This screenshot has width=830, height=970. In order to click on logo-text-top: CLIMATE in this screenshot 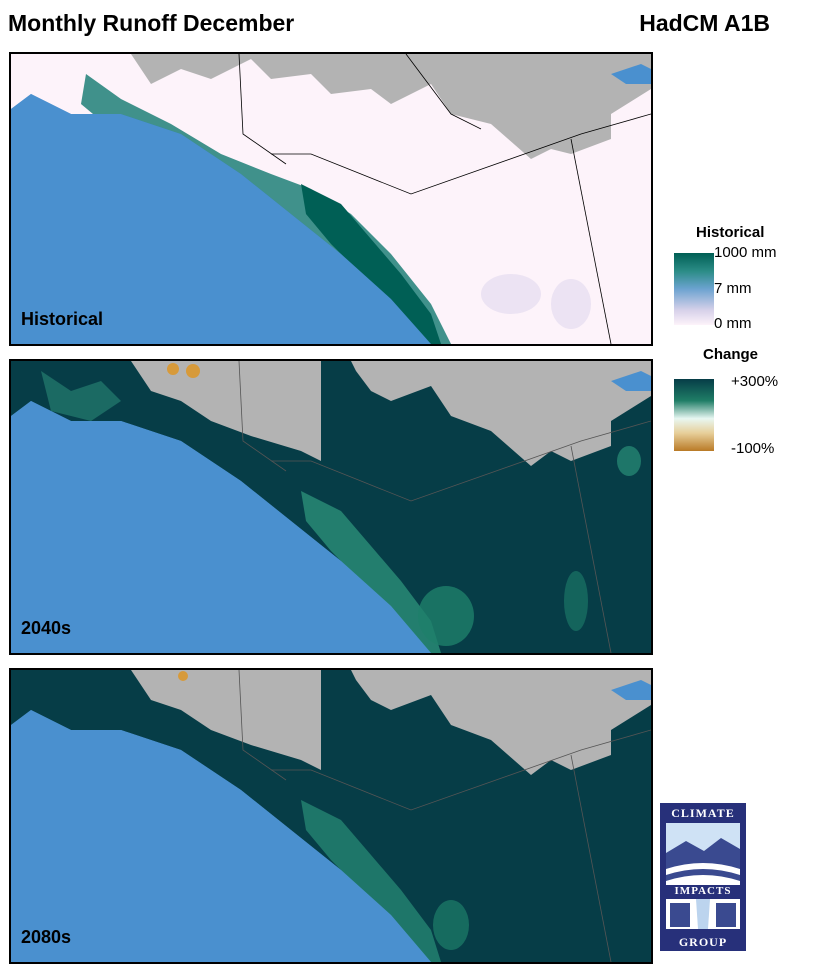, I will do `click(703, 813)`.